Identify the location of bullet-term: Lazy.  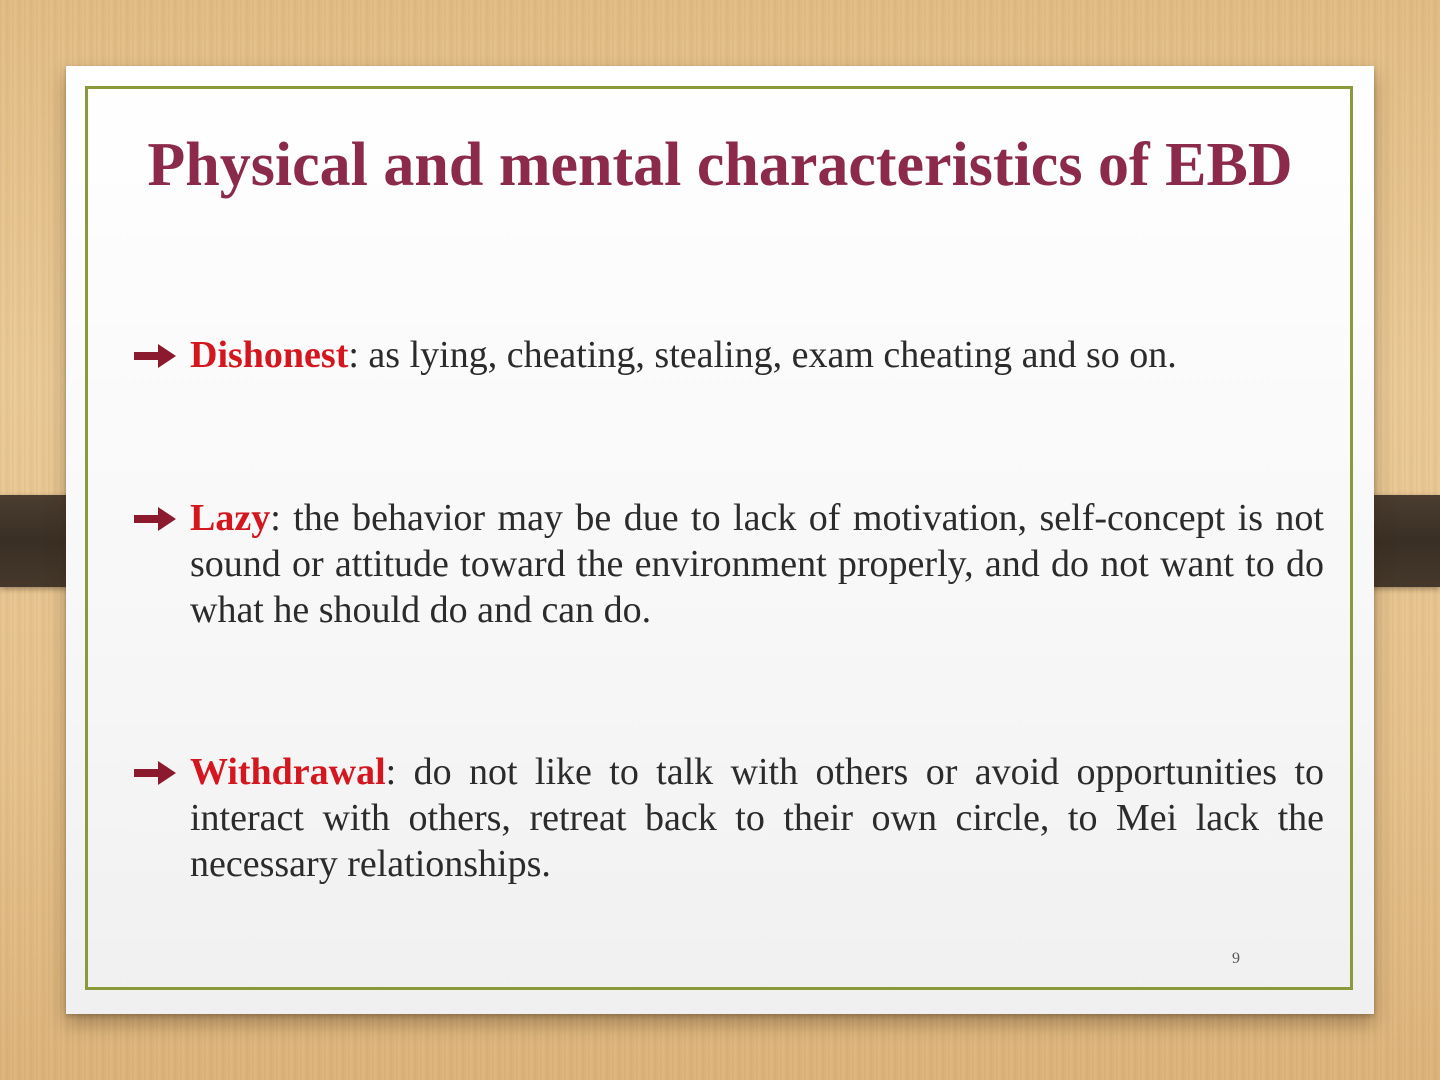
(230, 518).